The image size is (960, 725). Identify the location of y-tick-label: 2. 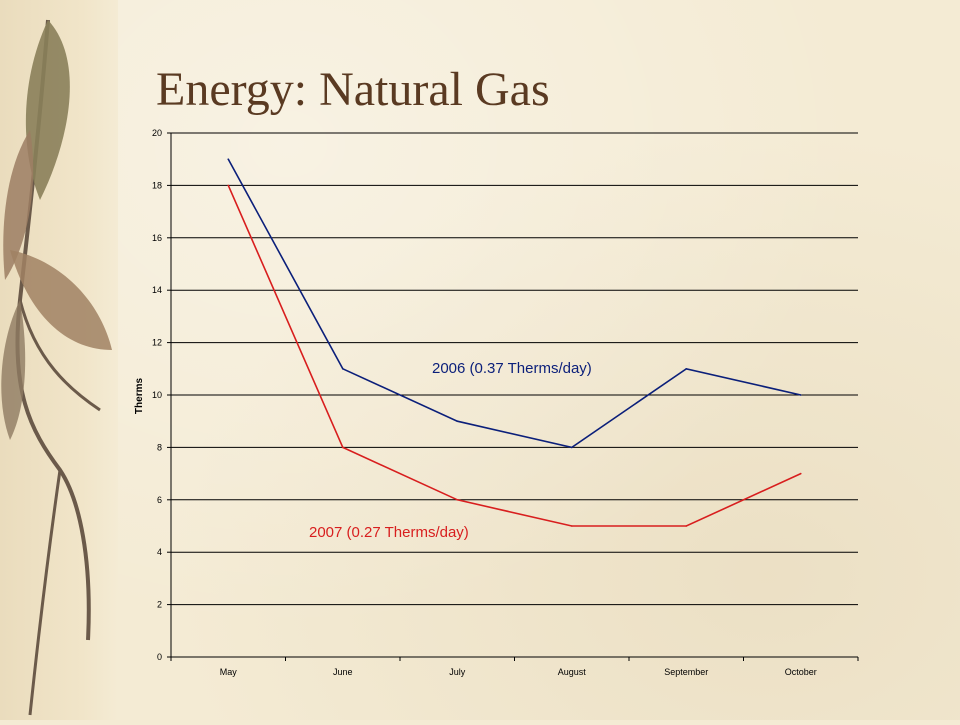
(159, 605).